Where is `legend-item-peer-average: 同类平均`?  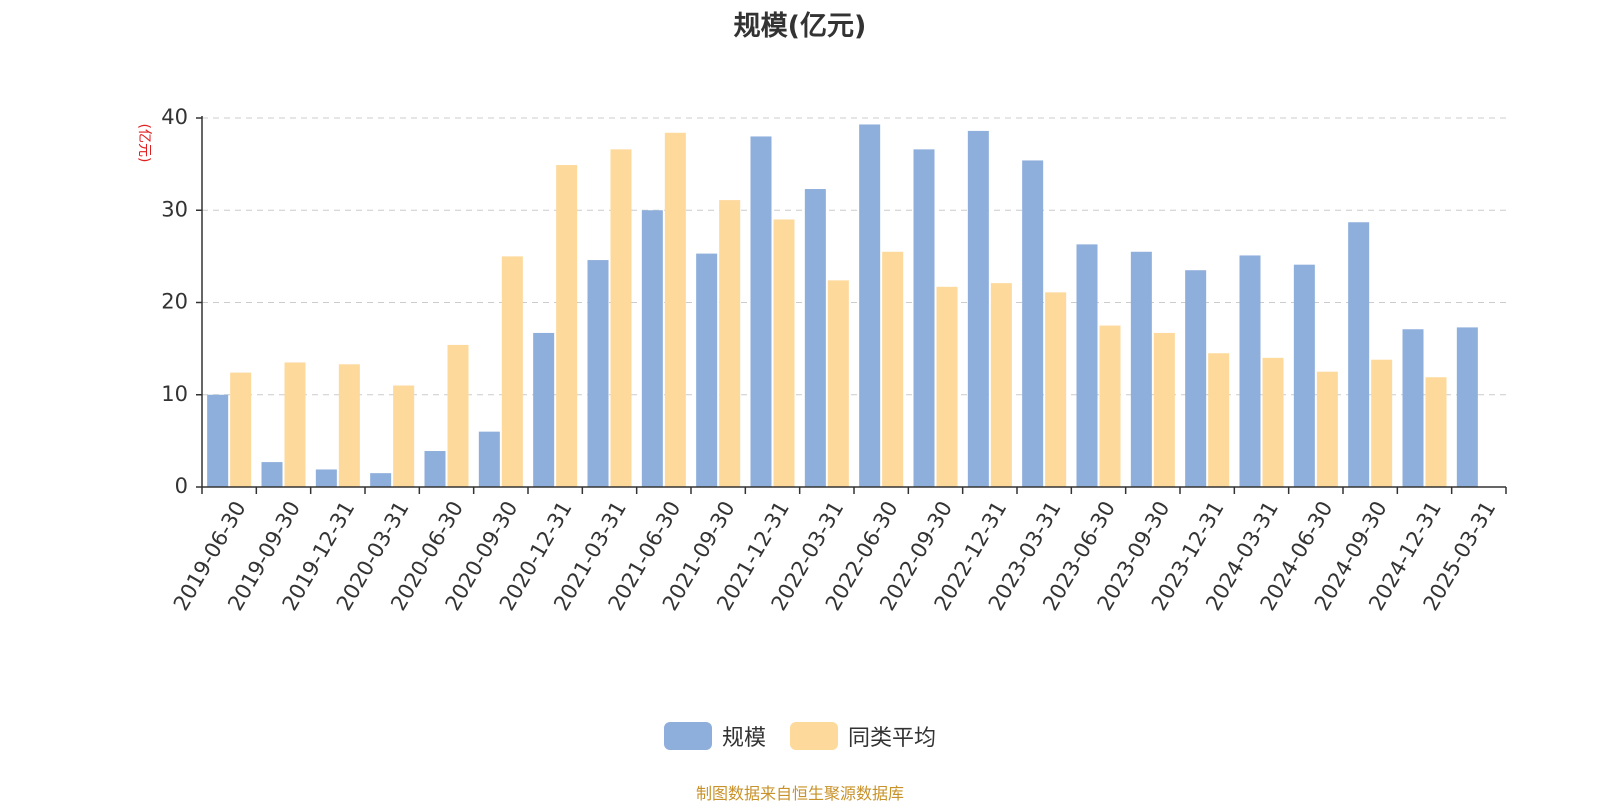 legend-item-peer-average: 同类平均 is located at coordinates (863, 736).